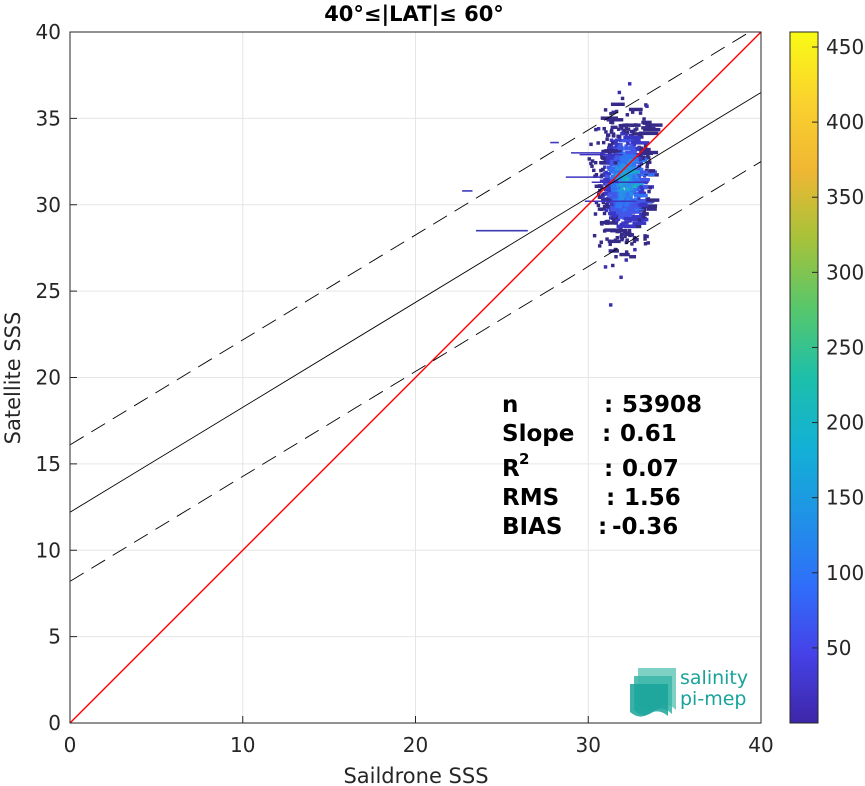  What do you see at coordinates (54, 723) in the screenshot?
I see `y-tick-label: 0` at bounding box center [54, 723].